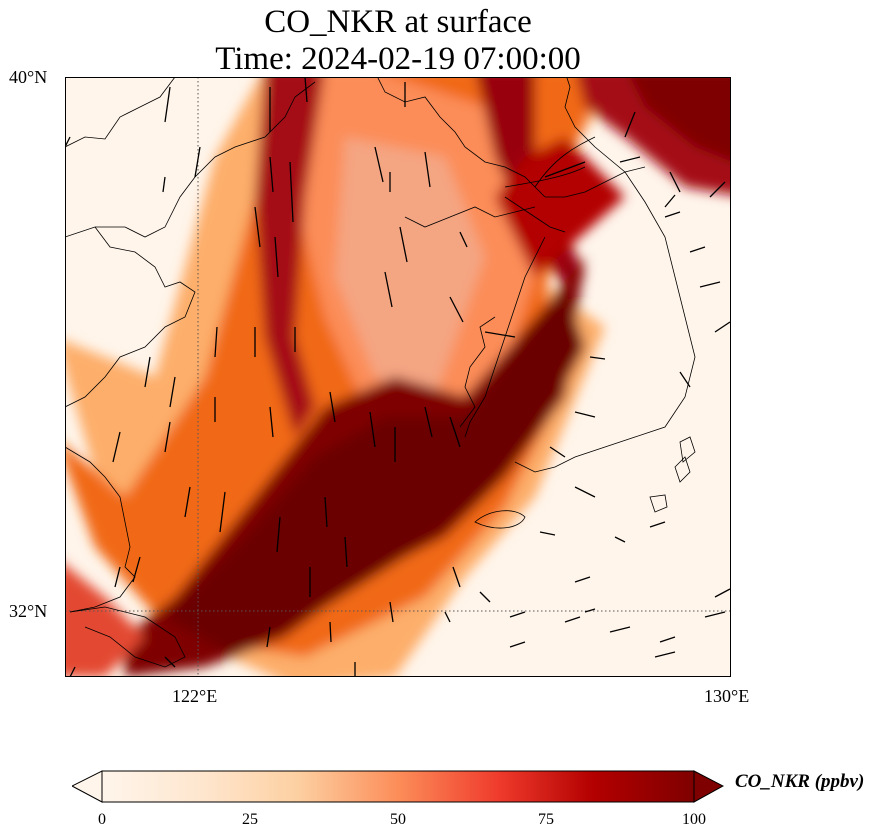 Image resolution: width=886 pixels, height=839 pixels. What do you see at coordinates (727, 696) in the screenshot?
I see `lon-label-130e: 130°E` at bounding box center [727, 696].